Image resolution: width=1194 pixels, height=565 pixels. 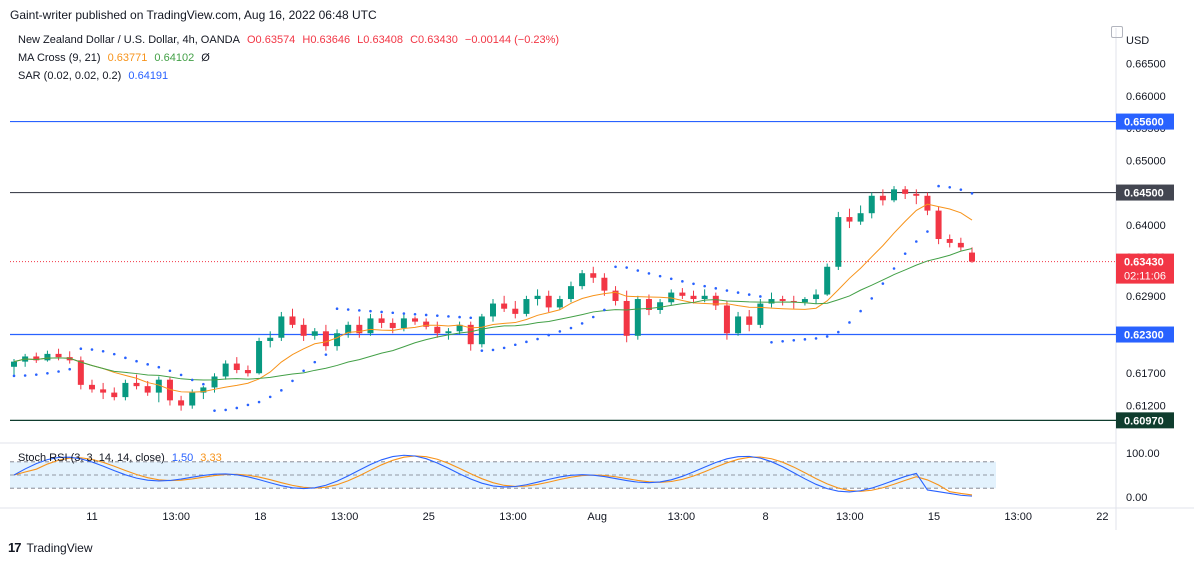 I want to click on sar-label: SAR (0.02, 0.02, 0.2), so click(x=70, y=76).